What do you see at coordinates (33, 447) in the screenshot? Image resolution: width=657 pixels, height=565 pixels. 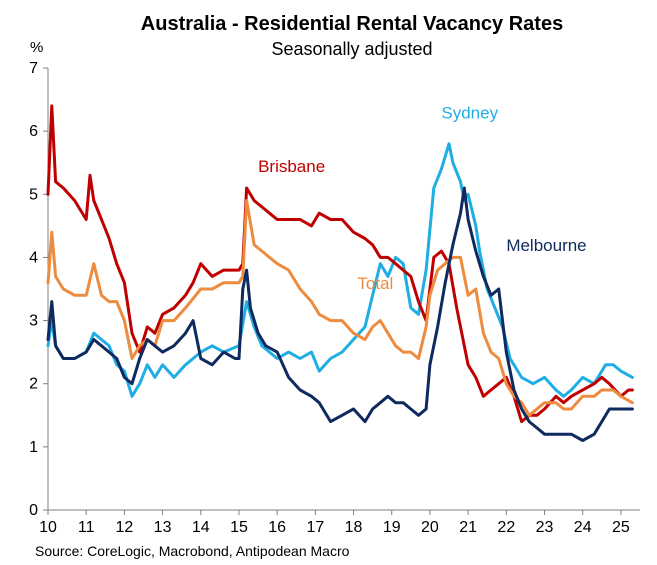 I see `y-tick-label: 1` at bounding box center [33, 447].